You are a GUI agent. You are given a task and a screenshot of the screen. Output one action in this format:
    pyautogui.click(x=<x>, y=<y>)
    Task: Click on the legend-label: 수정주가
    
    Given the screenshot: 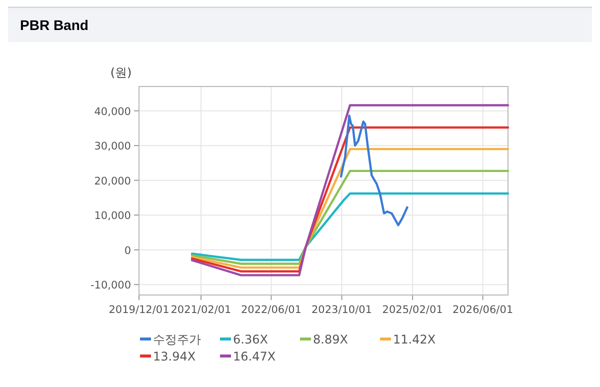 What is the action you would take?
    pyautogui.click(x=177, y=339)
    